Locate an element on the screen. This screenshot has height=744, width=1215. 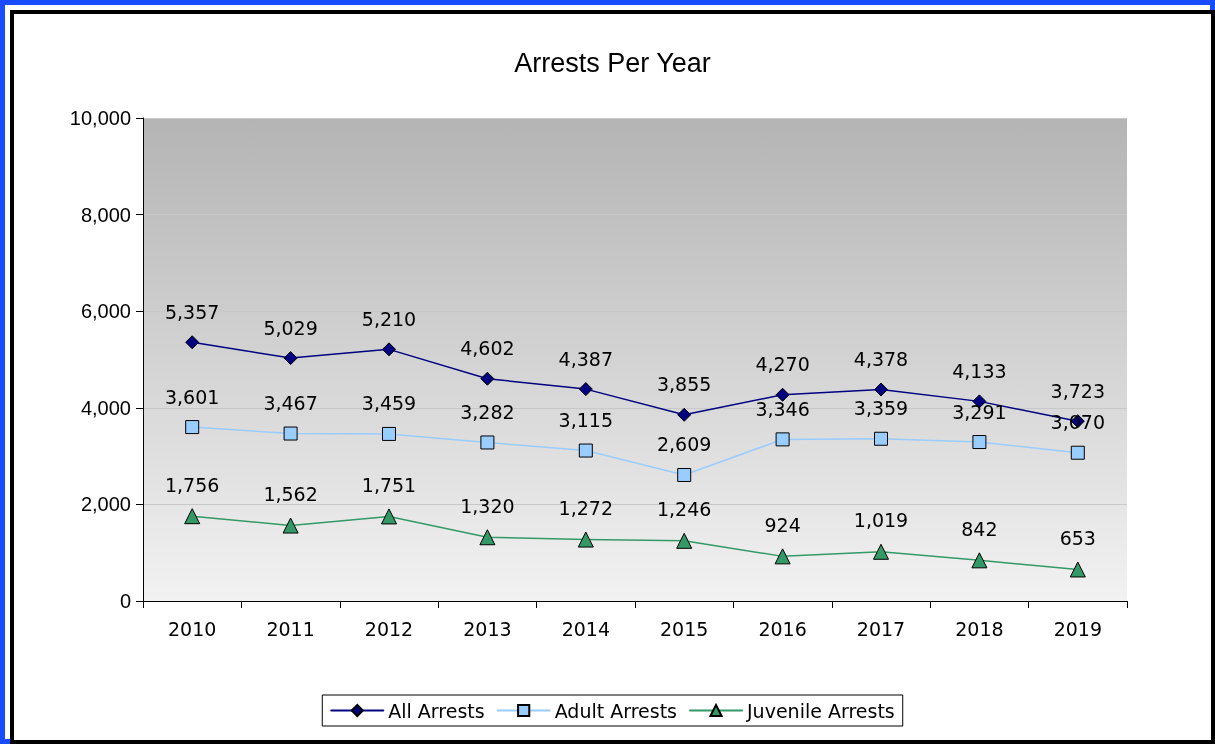
legend-label: All Arrests is located at coordinates (436, 710).